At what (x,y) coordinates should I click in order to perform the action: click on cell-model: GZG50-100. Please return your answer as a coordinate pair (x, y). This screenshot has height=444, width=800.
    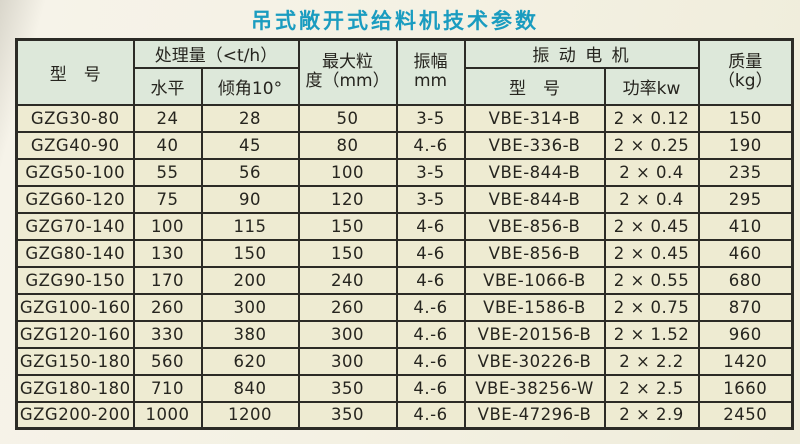
    Looking at the image, I should click on (75, 172).